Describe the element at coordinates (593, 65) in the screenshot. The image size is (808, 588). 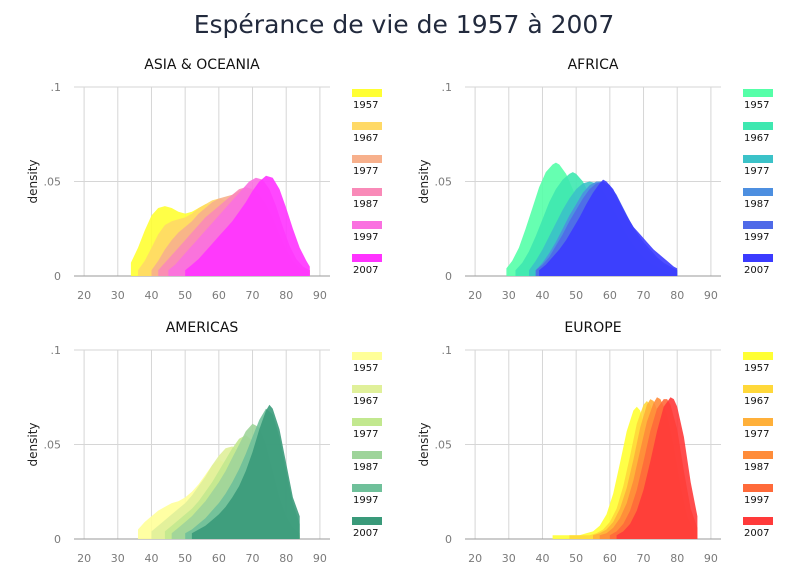
I see `panel-title-africa: AFRICA` at that location.